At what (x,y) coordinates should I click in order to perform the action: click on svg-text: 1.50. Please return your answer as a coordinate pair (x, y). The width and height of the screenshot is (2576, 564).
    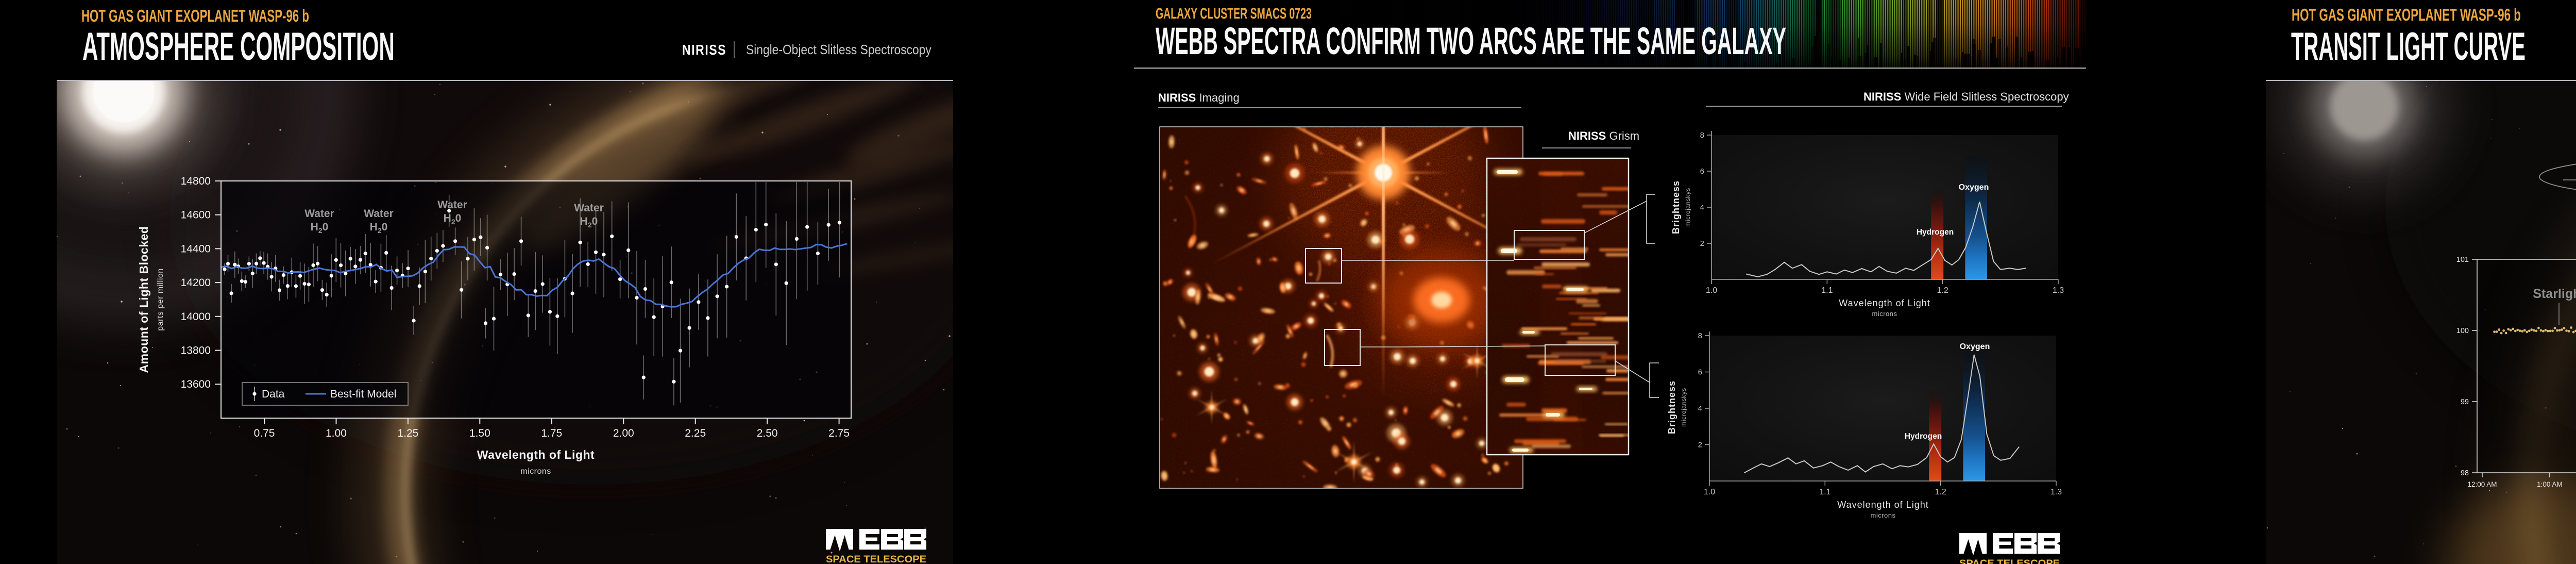
    Looking at the image, I should click on (479, 433).